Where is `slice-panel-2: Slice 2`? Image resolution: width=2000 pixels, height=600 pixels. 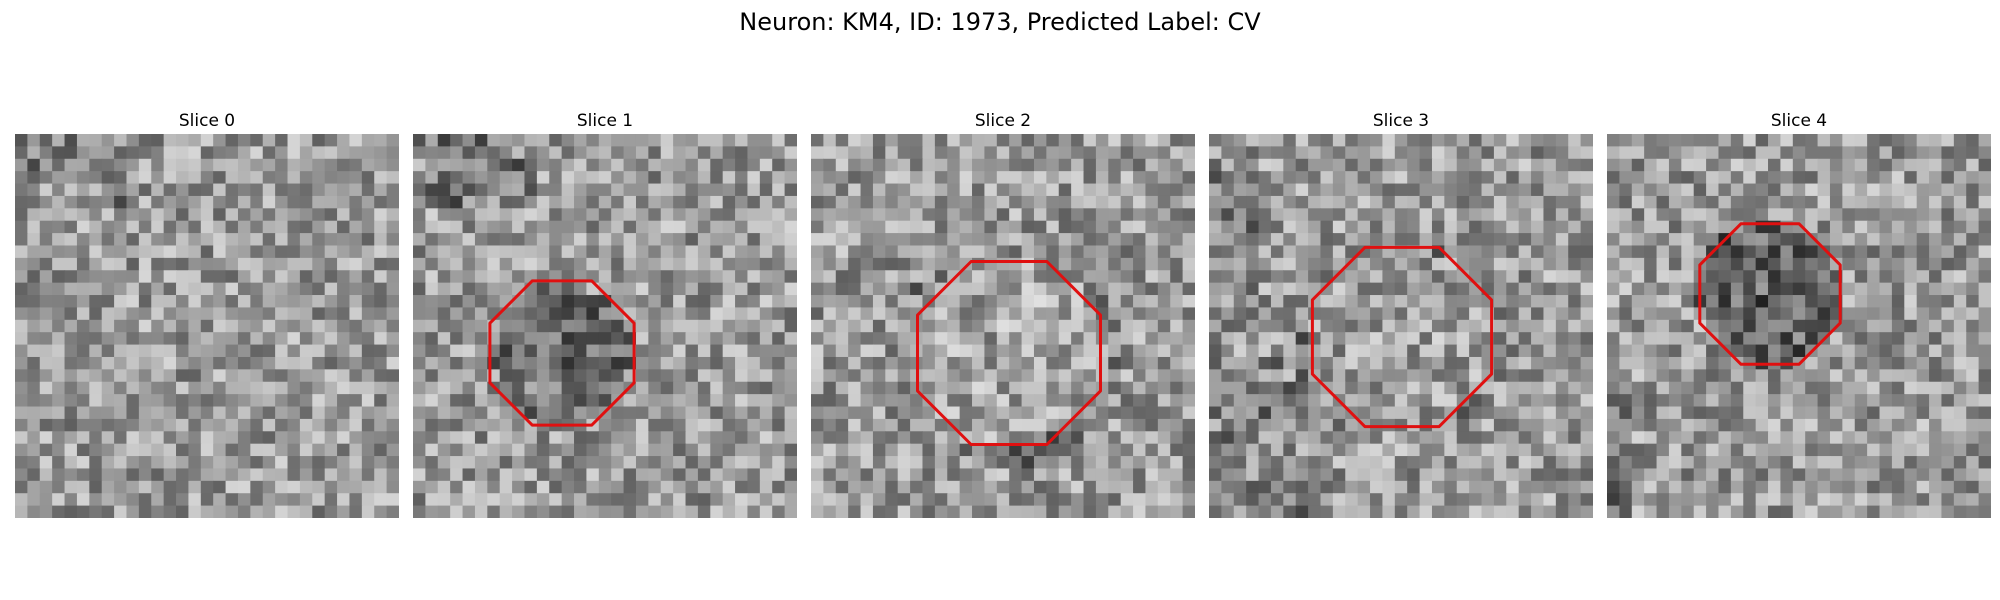 slice-panel-2: Slice 2 is located at coordinates (1003, 315).